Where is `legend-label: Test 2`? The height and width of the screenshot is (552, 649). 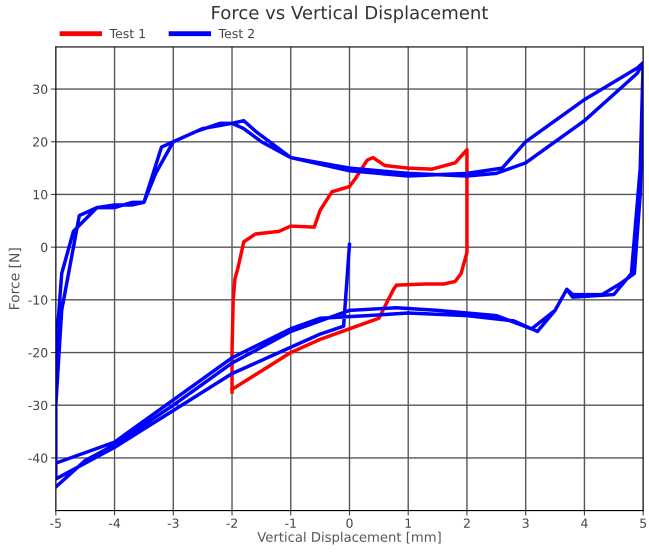
legend-label: Test 2 is located at coordinates (236, 33).